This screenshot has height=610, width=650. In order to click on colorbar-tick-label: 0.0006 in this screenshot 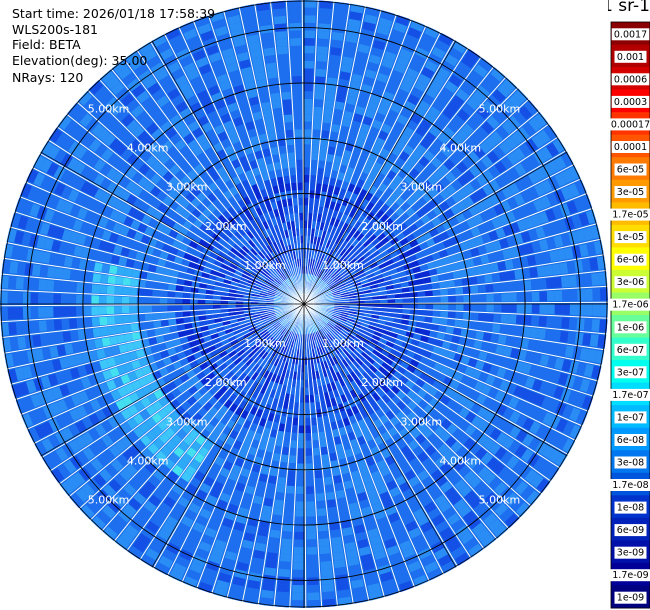, I will do `click(630, 79)`.